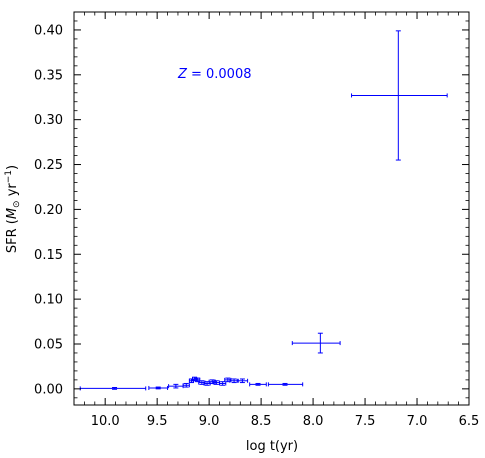 The height and width of the screenshot is (458, 485). I want to click on x-tick-label: 8.0, so click(313, 421).